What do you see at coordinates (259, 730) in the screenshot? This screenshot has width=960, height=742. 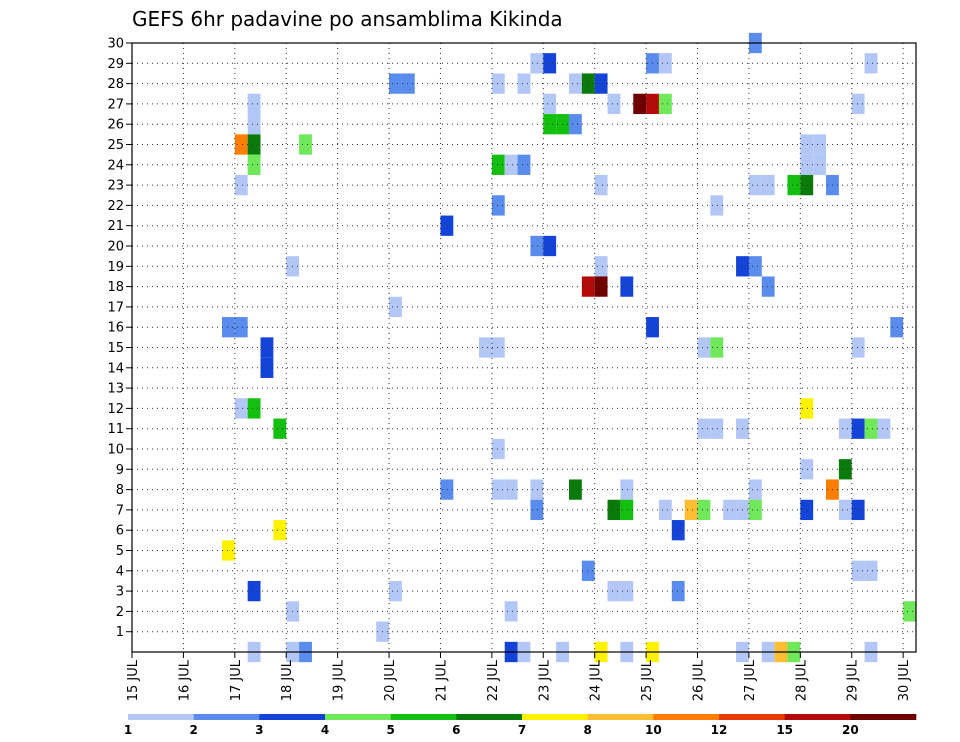 I see `legend-label: 3` at bounding box center [259, 730].